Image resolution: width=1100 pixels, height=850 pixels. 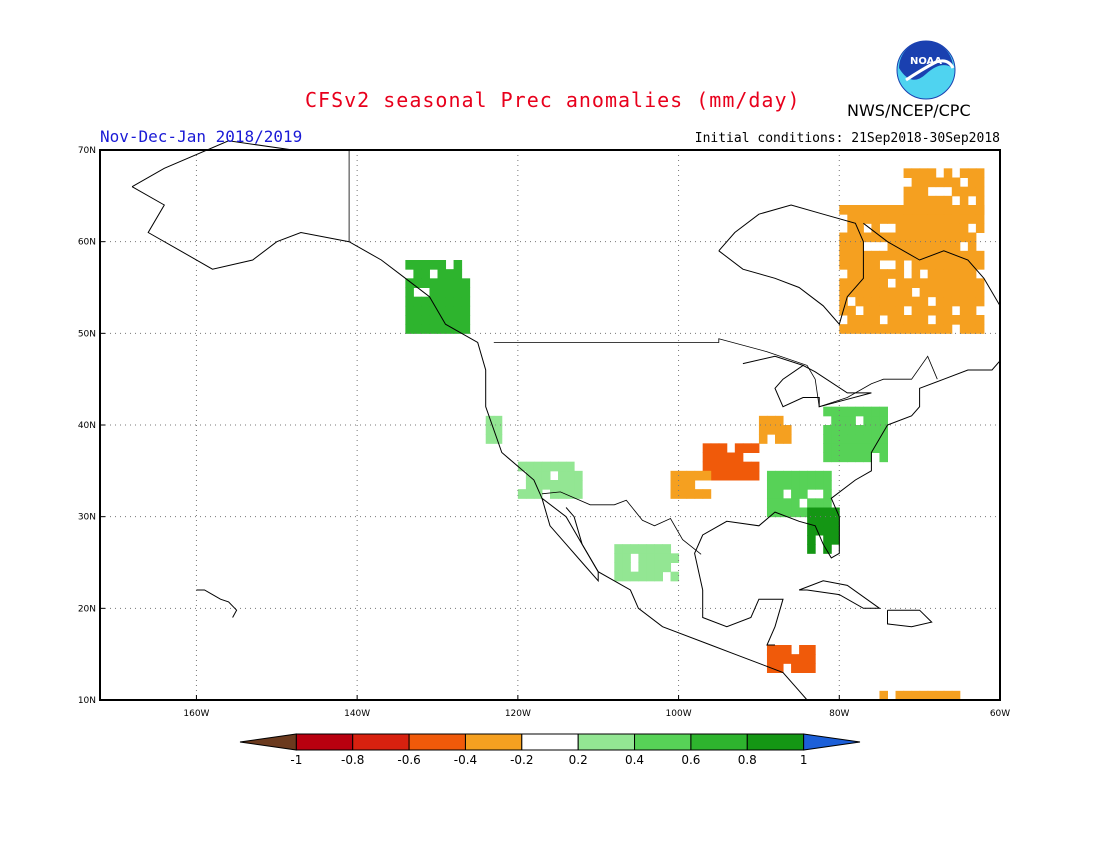 I want to click on colorbar-label: 0.6, so click(x=690, y=760).